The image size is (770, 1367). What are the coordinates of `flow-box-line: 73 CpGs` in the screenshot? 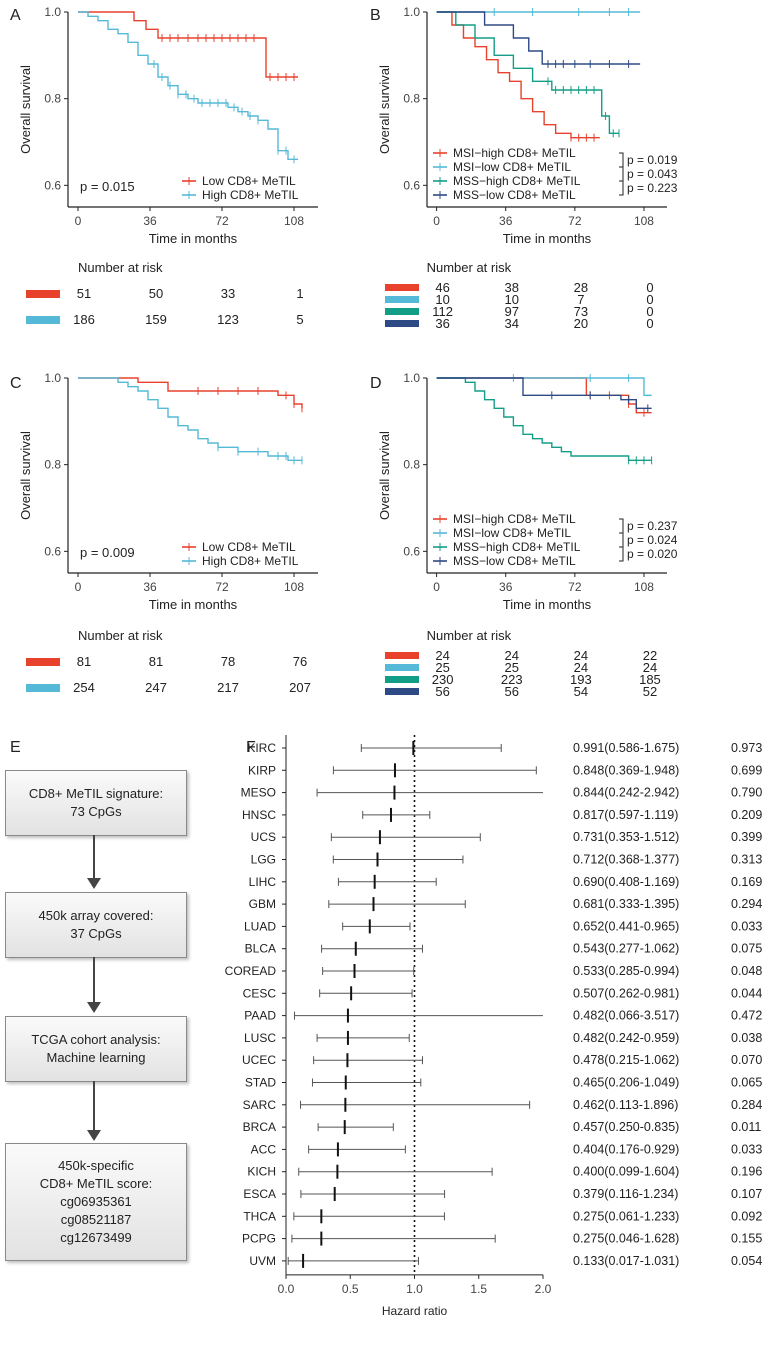 It's located at (96, 811).